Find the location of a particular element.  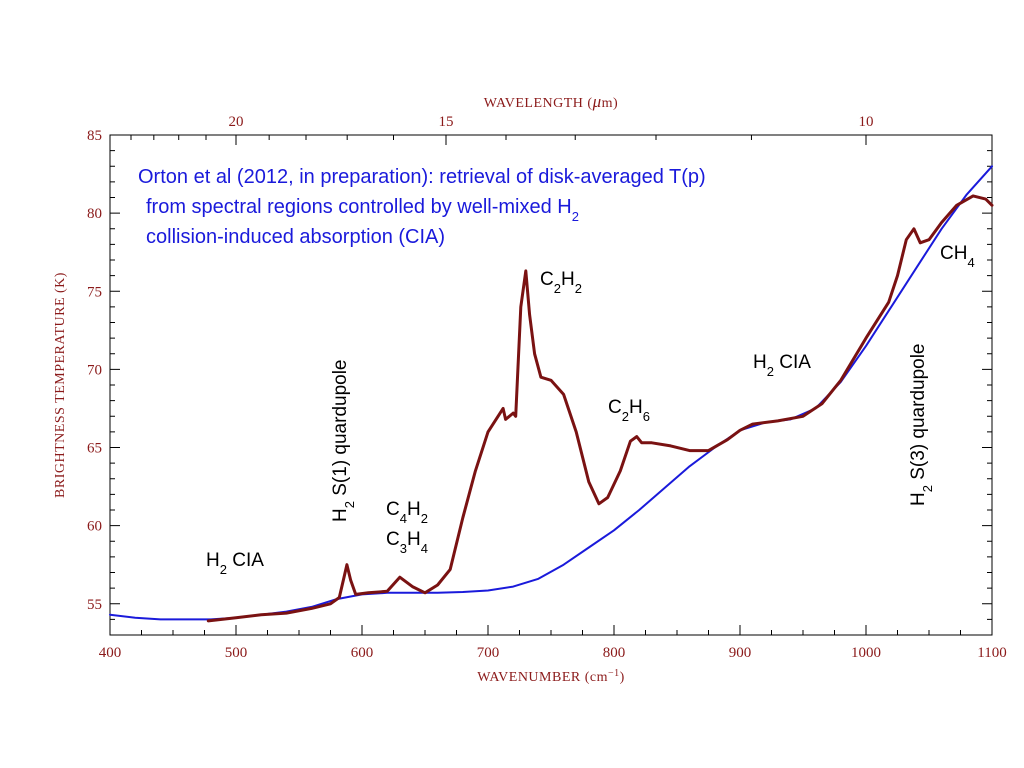

label-h2-s3: H2 S(3) quardupole is located at coordinates (921, 424).